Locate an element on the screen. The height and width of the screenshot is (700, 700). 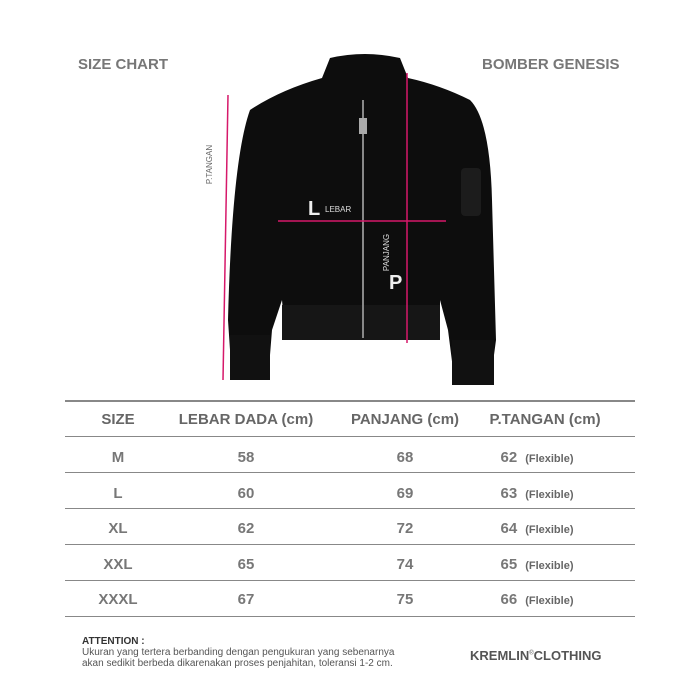
tangan-value: 64 is located at coordinates (509, 528).